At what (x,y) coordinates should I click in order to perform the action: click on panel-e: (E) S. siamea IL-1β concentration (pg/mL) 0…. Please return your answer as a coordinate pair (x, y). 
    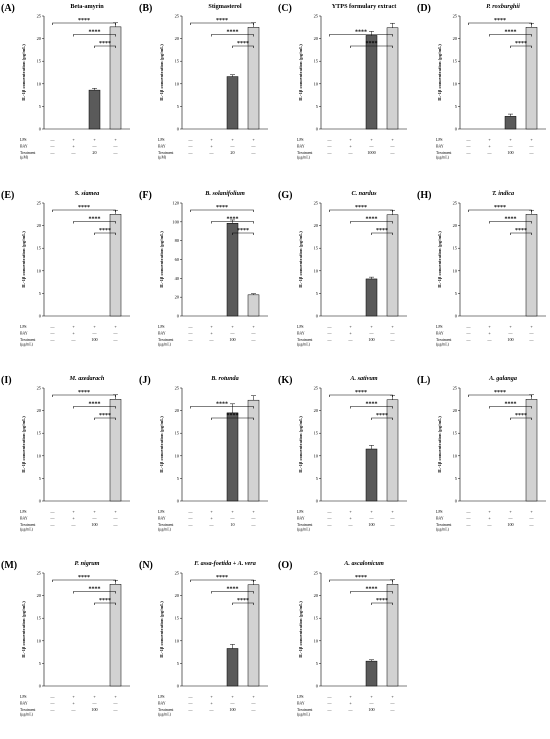
    Looking at the image, I should click on (68, 278).